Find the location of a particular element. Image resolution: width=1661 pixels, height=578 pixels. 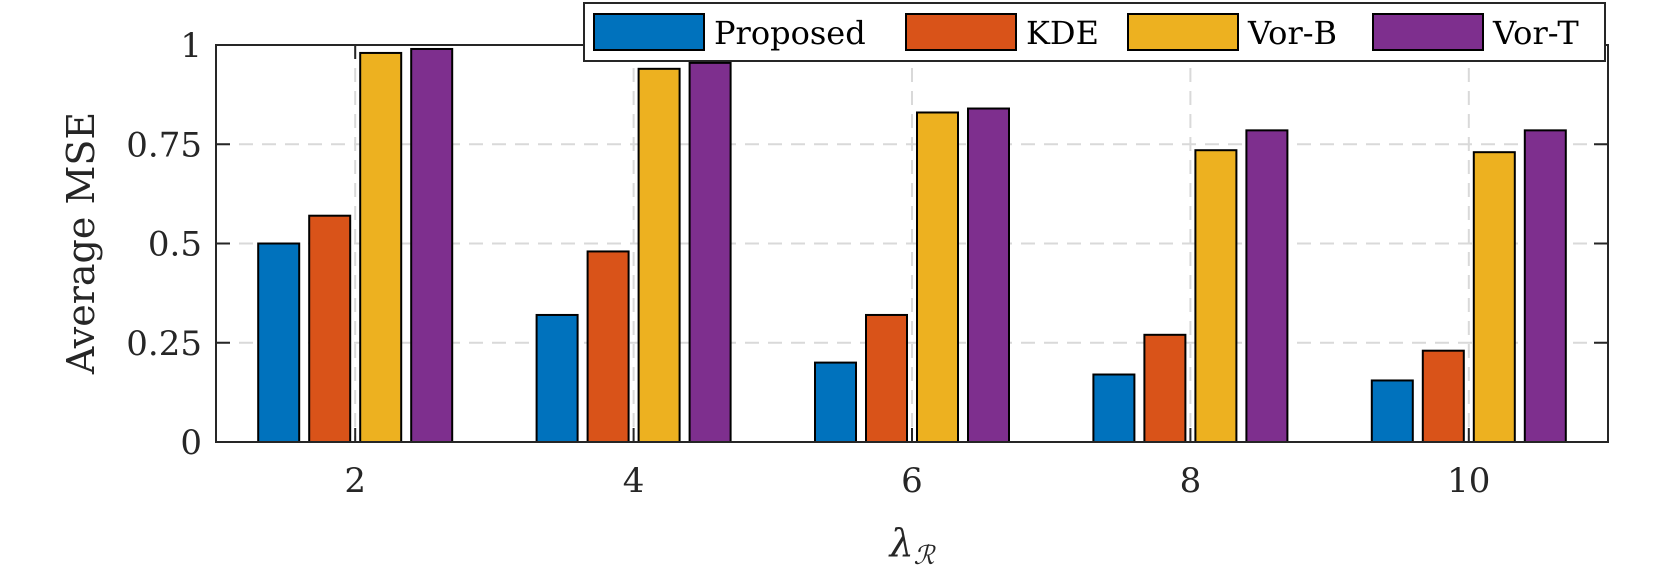

legend-swatch-proposed is located at coordinates (649, 32).